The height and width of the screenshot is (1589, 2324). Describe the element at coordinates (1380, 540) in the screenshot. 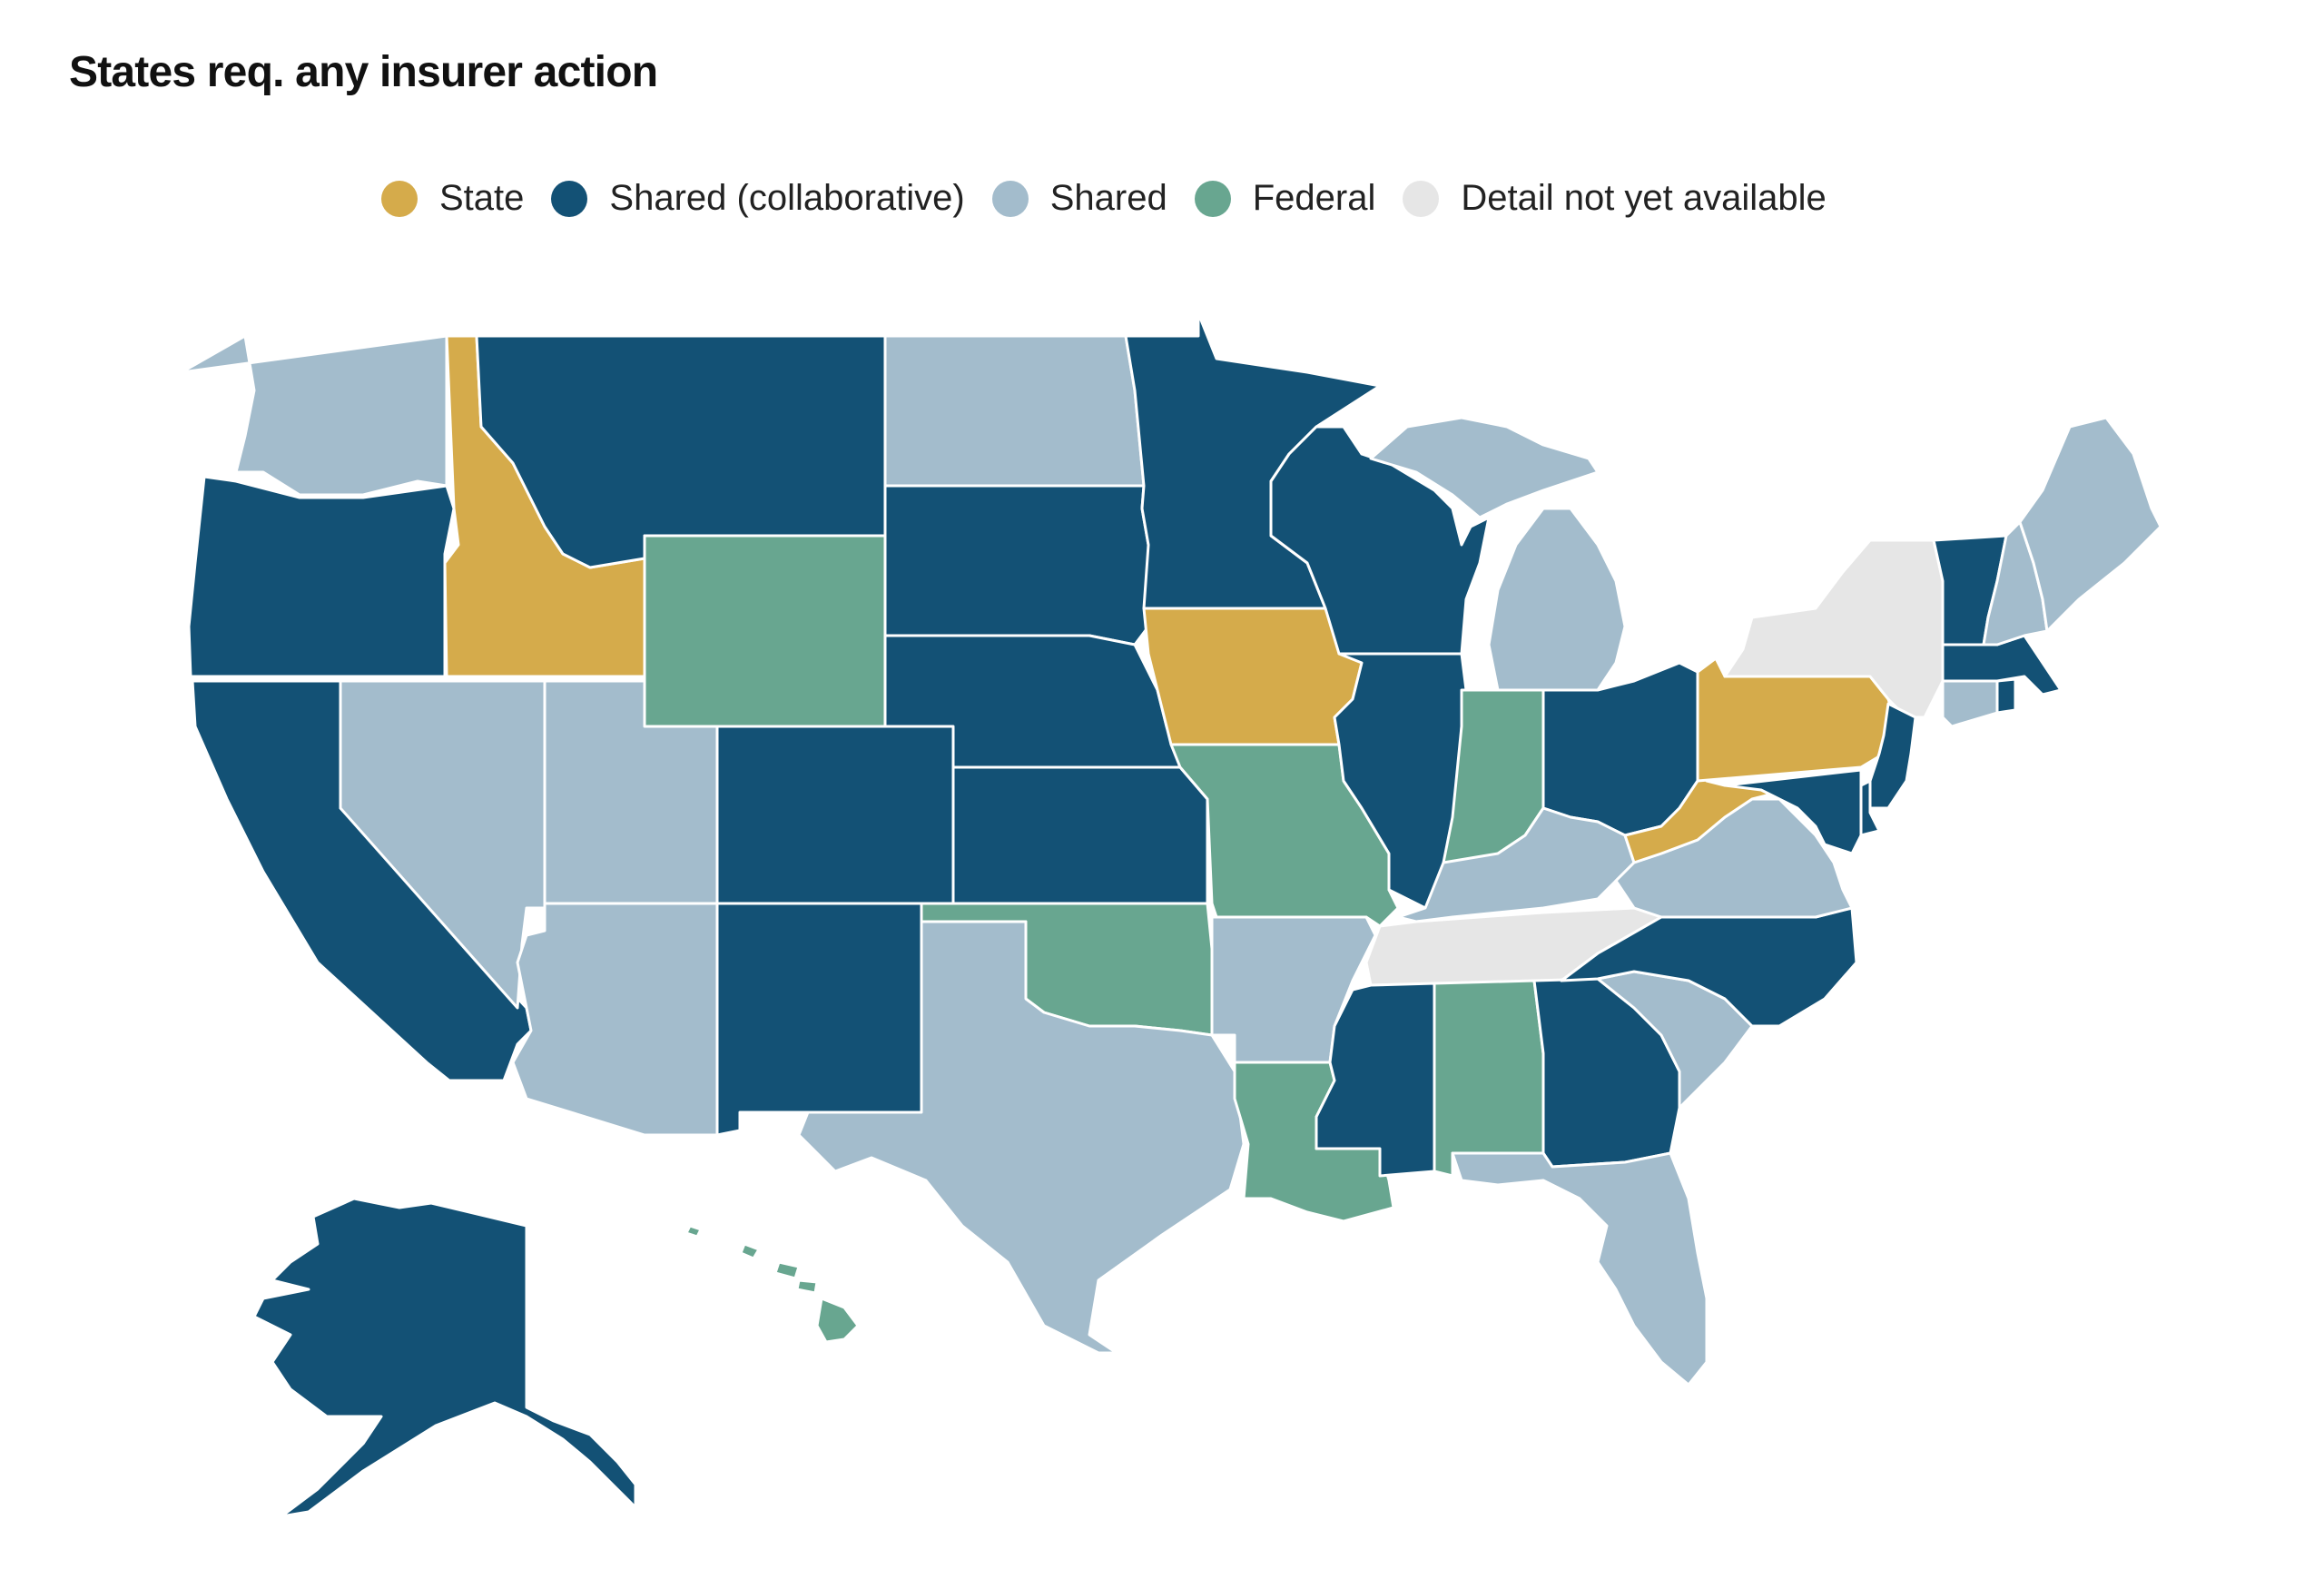

I see `state-wi` at that location.